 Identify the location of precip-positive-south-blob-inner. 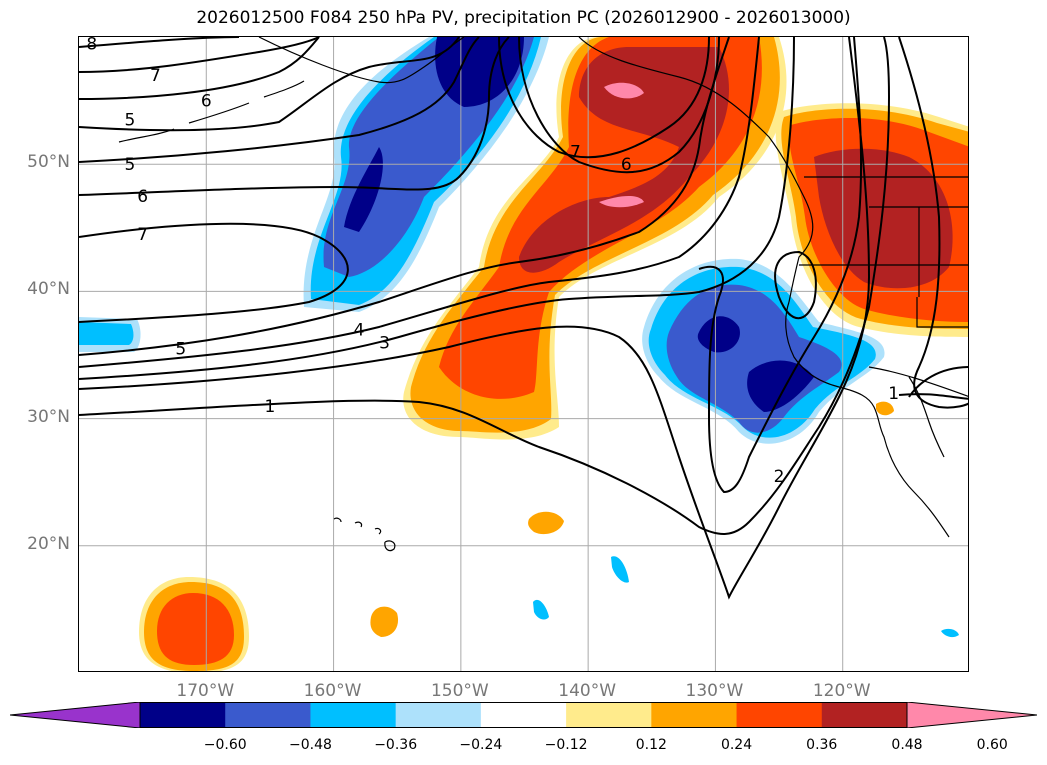
(195, 629).